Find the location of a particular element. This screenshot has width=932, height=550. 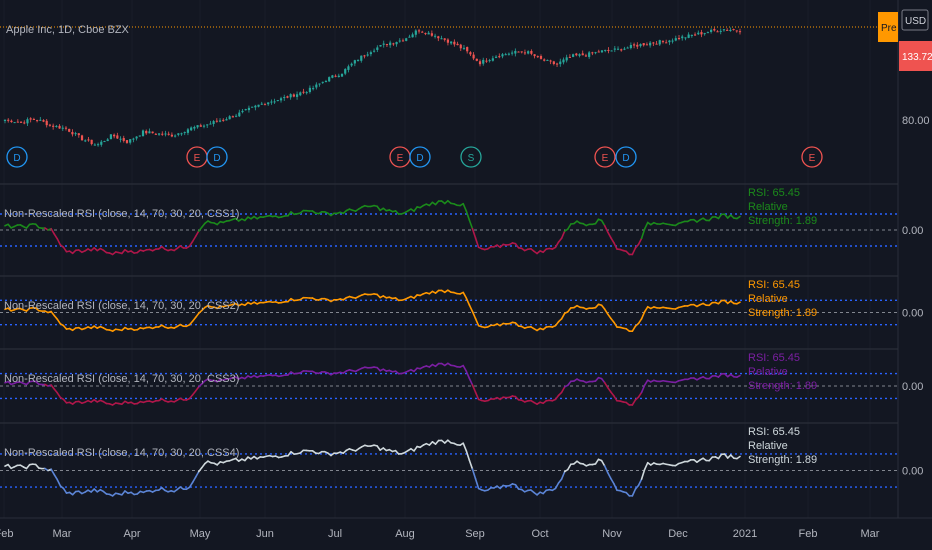

symbol-title: Apple Inc, 1D, Cboe BZX is located at coordinates (68, 30).